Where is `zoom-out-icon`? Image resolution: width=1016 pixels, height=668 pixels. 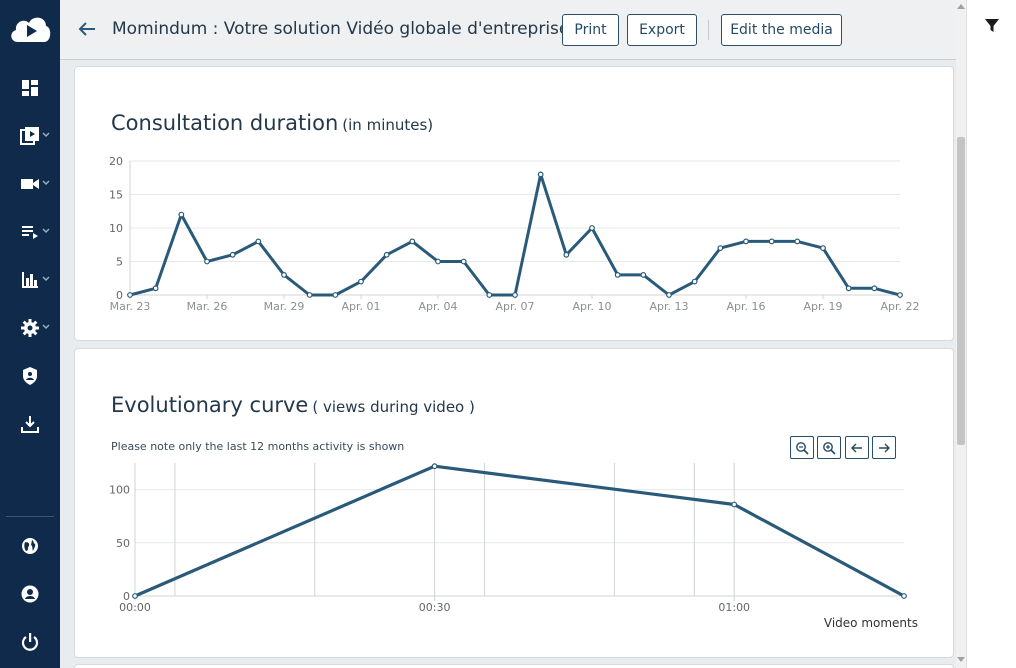
zoom-out-icon is located at coordinates (802, 448).